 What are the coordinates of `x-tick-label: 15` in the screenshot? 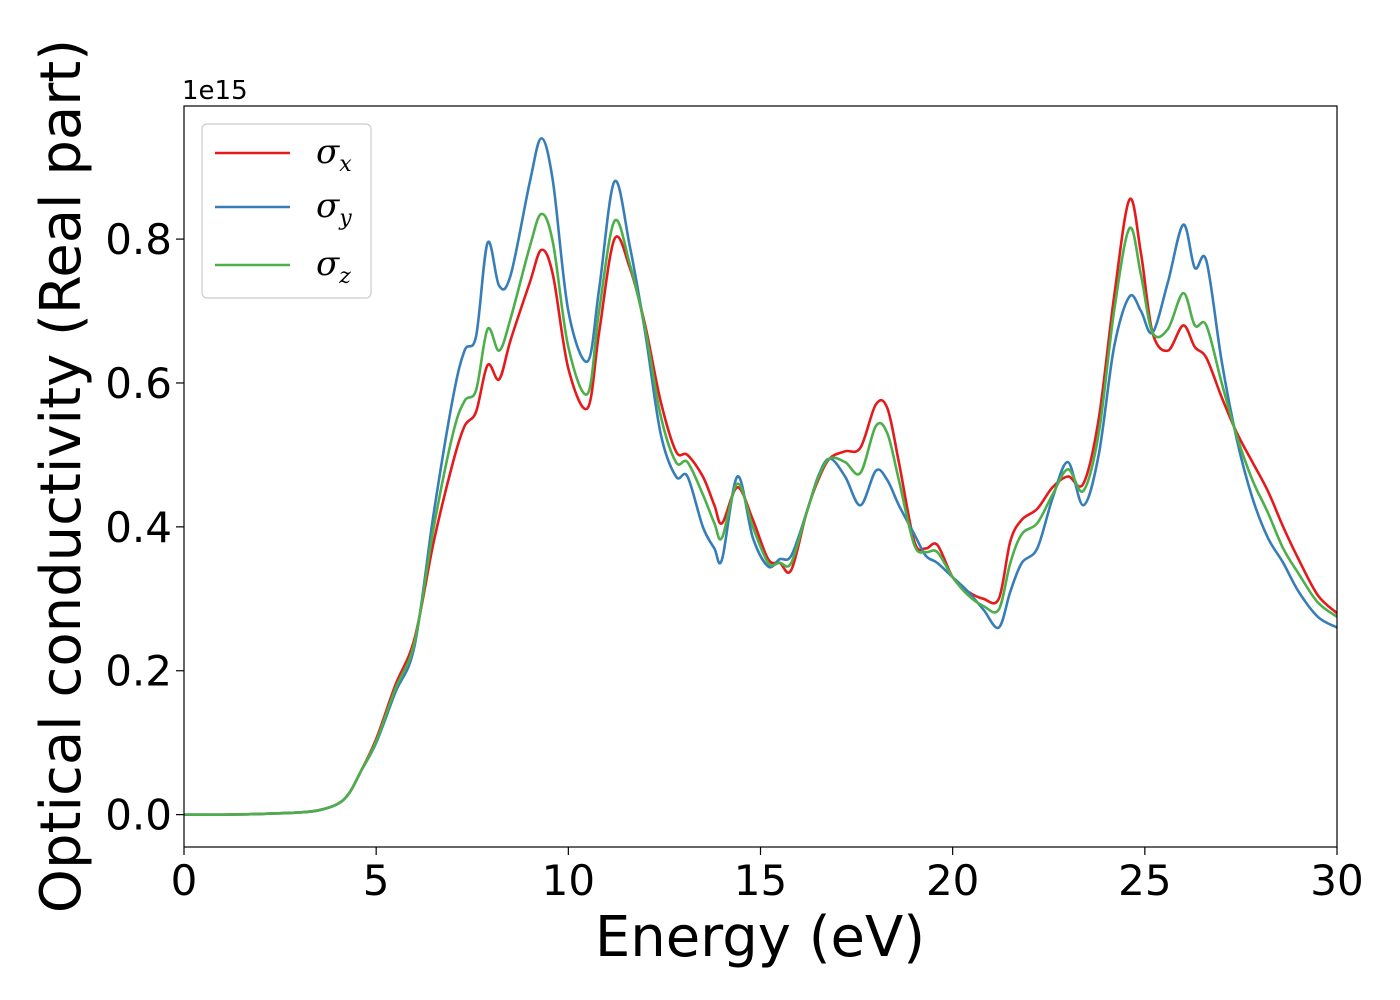 It's located at (760, 880).